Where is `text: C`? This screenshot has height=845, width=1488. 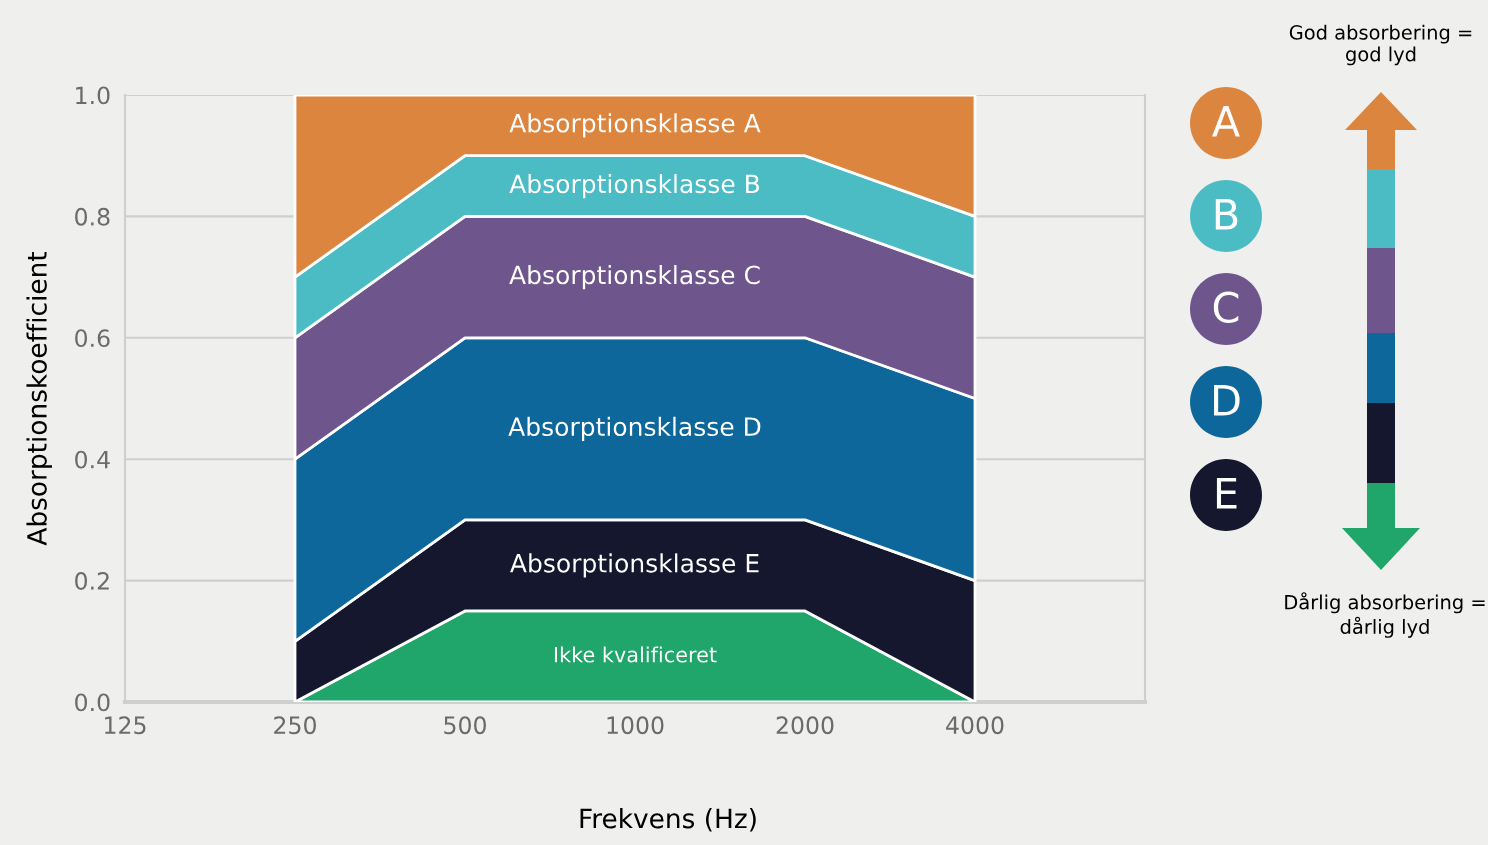 text: C is located at coordinates (1226, 307).